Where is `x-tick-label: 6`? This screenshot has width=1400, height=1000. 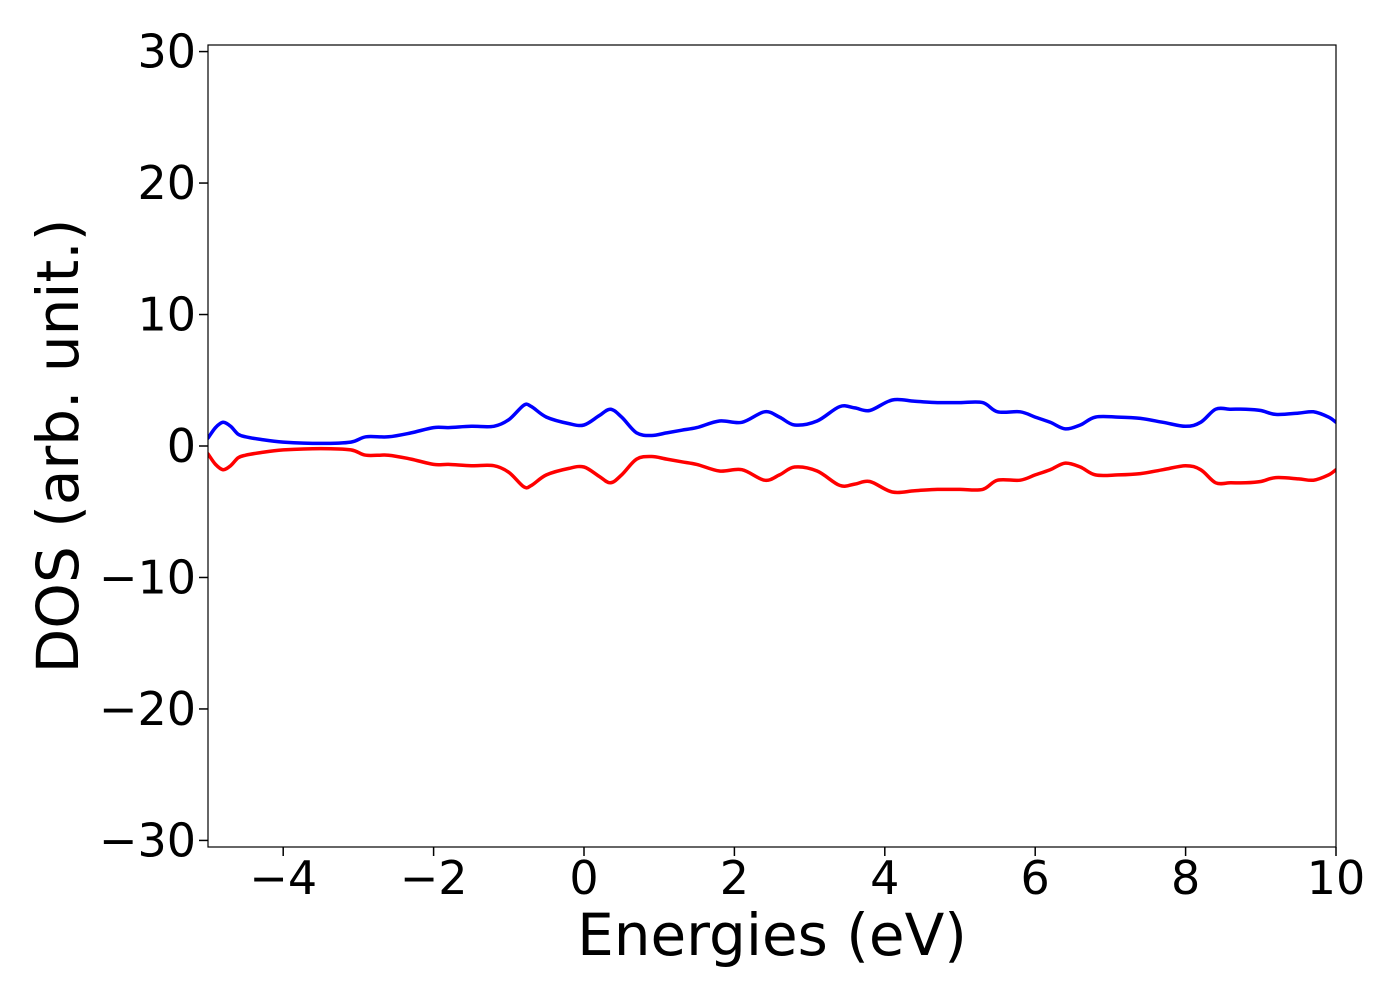 x-tick-label: 6 is located at coordinates (1035, 878).